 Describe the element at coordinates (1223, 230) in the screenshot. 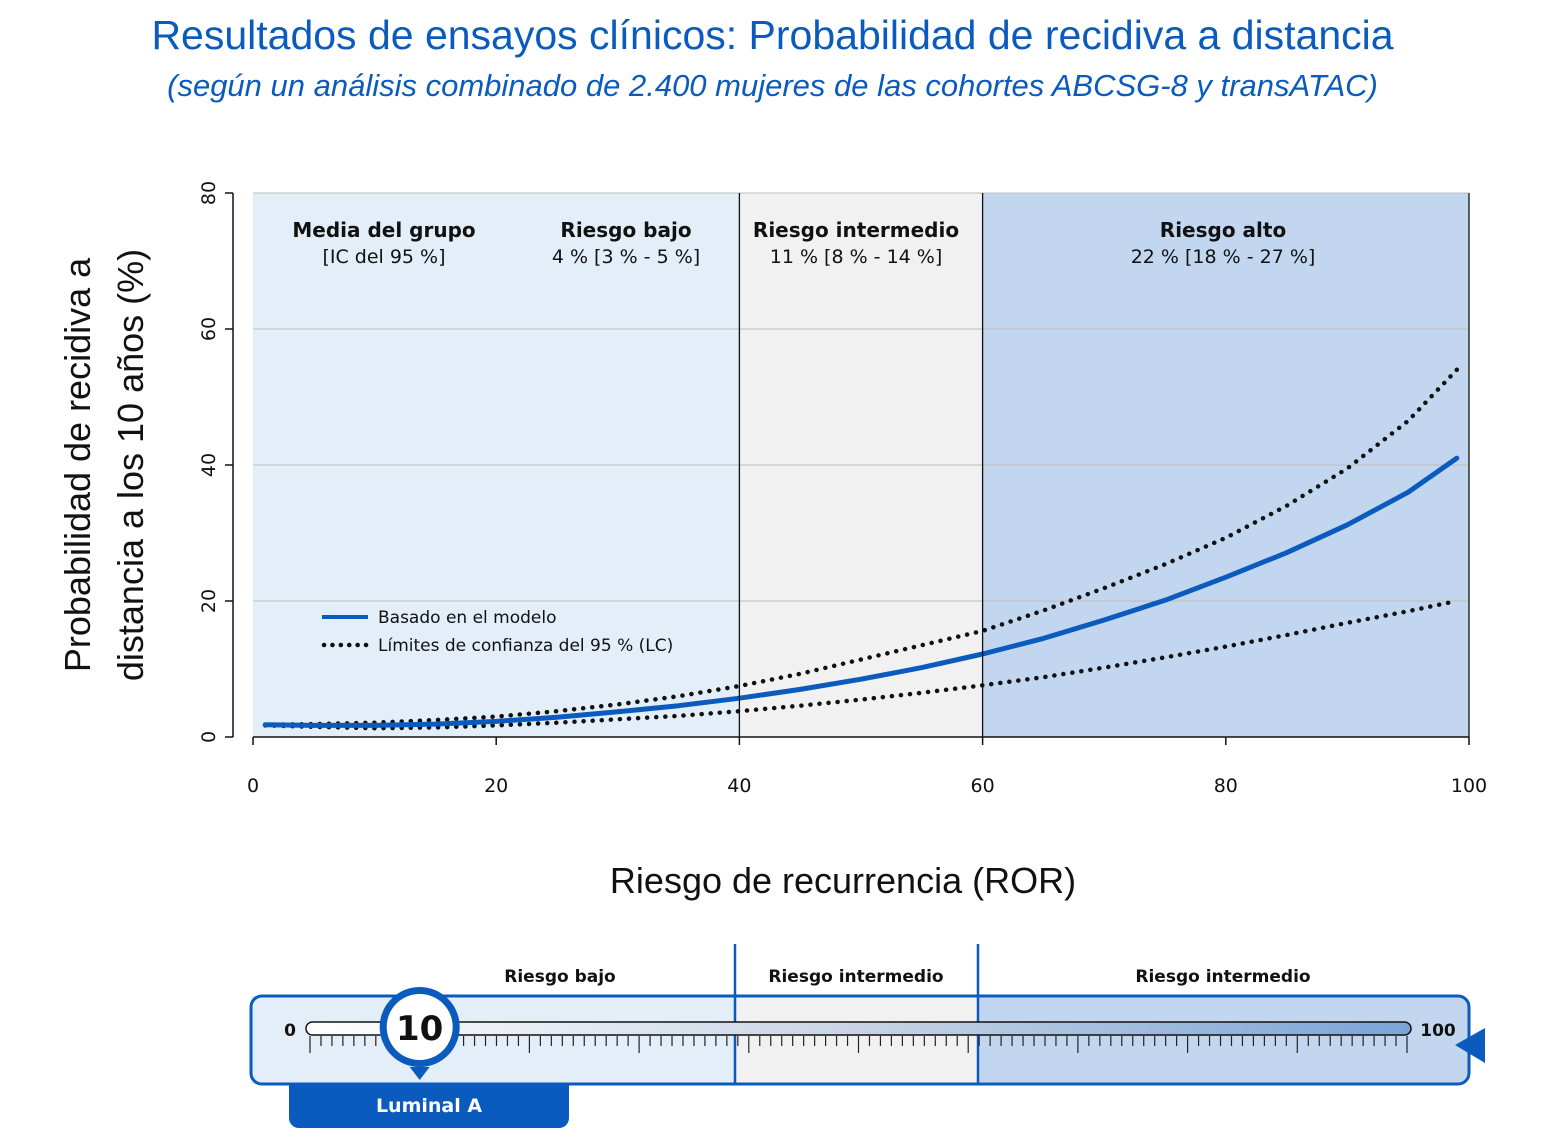

I see `region-label-high: Riesgo alto` at that location.